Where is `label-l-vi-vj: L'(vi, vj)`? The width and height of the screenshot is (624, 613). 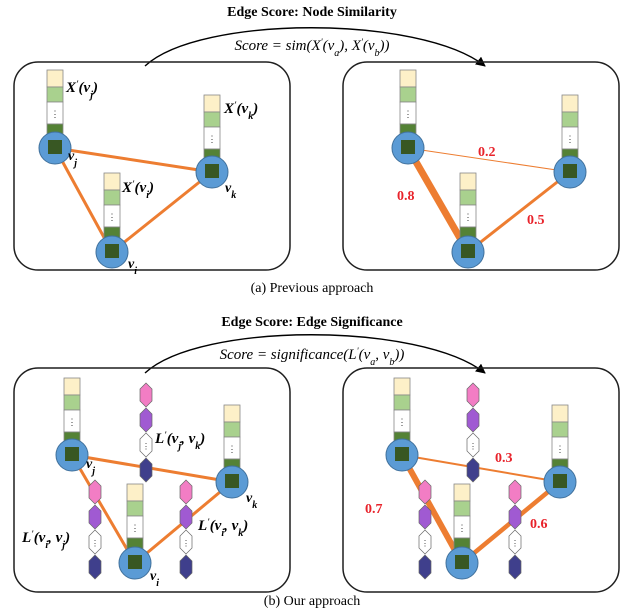 label-l-vi-vj: L'(vi, vj) is located at coordinates (45, 540).